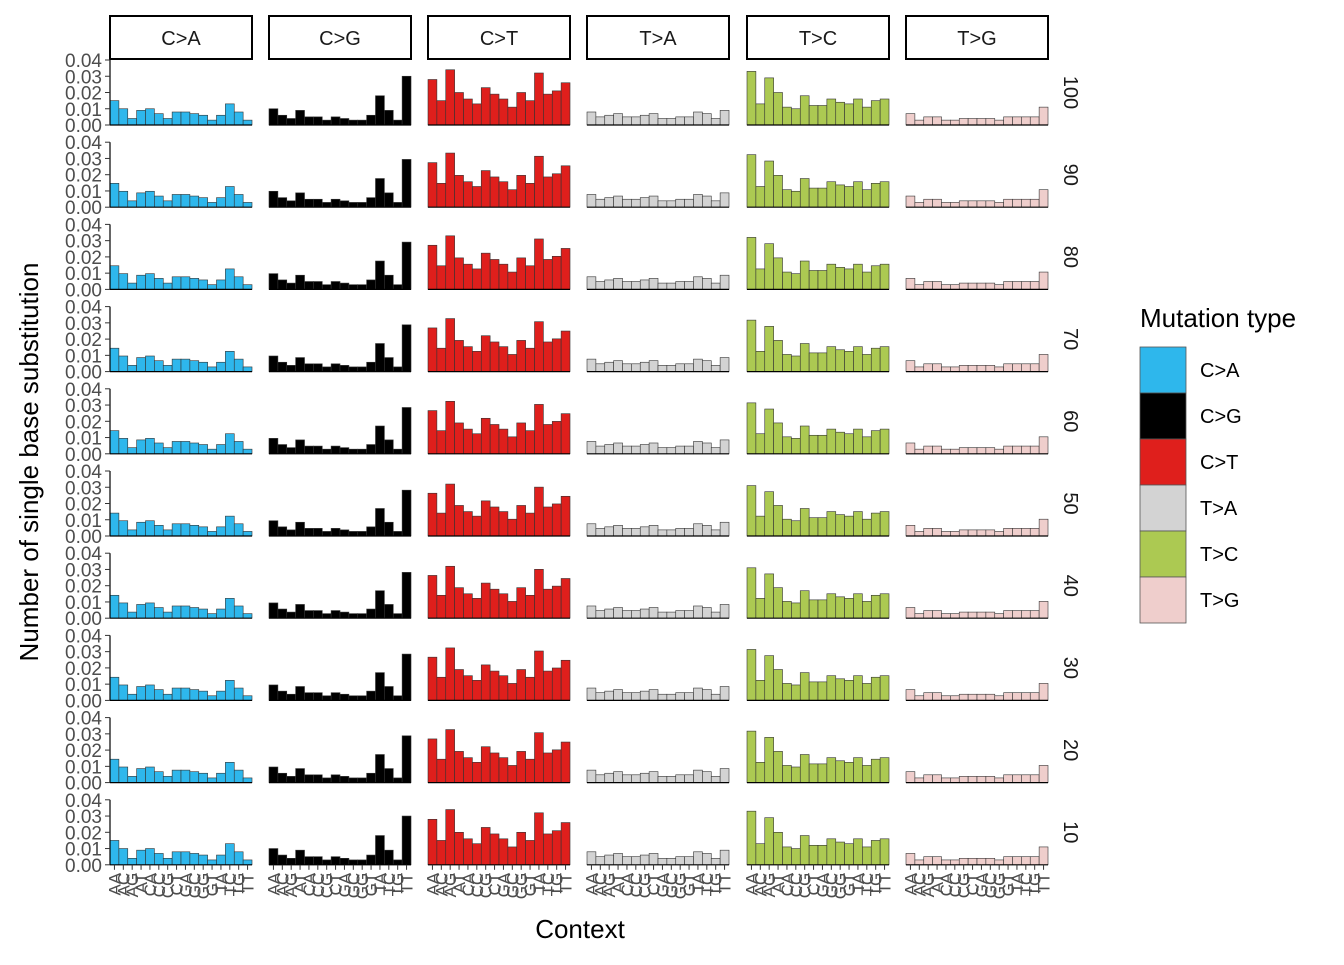 The height and width of the screenshot is (965, 1344). What do you see at coordinates (1163, 600) in the screenshot?
I see `legend-swatch` at bounding box center [1163, 600].